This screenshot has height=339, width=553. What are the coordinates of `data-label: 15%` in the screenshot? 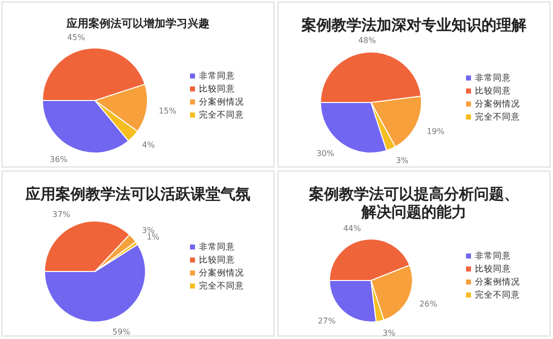 It's located at (167, 111).